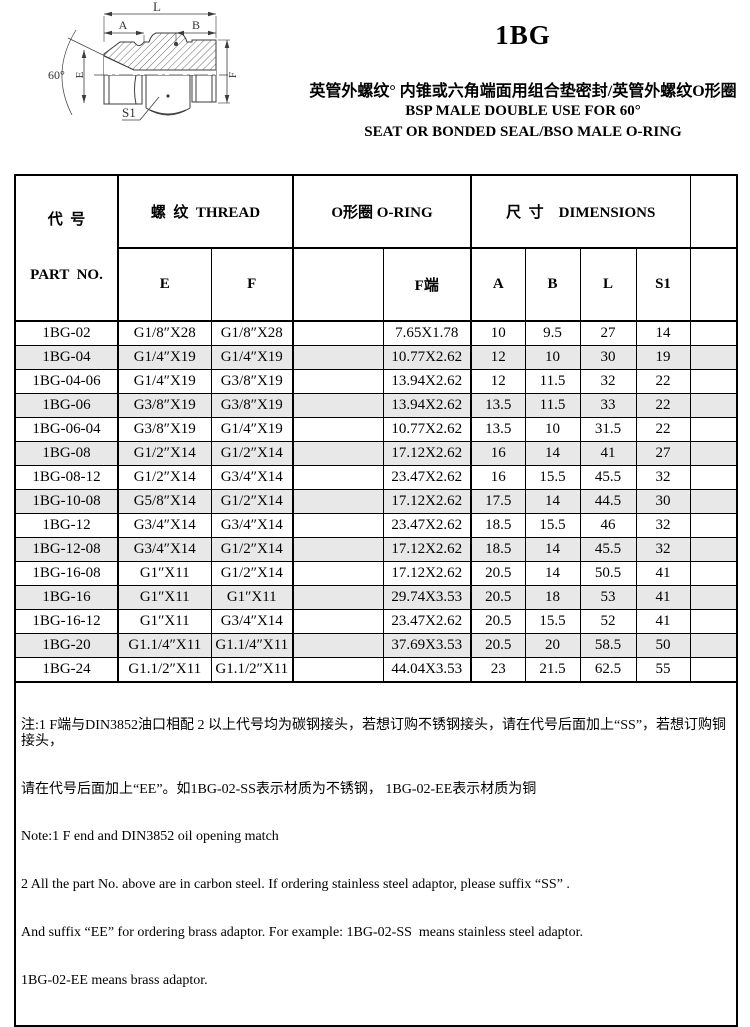 The width and height of the screenshot is (750, 1027). I want to click on table-cell: 1BG-20, so click(66, 645).